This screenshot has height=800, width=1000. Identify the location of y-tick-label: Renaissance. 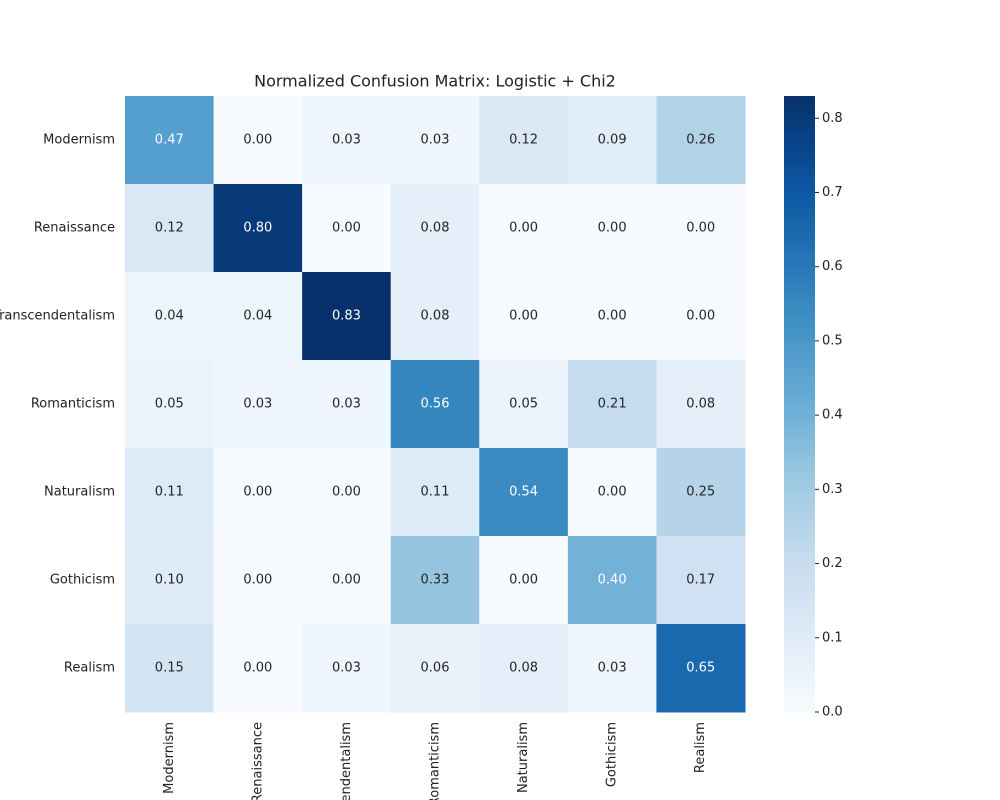
(74, 228).